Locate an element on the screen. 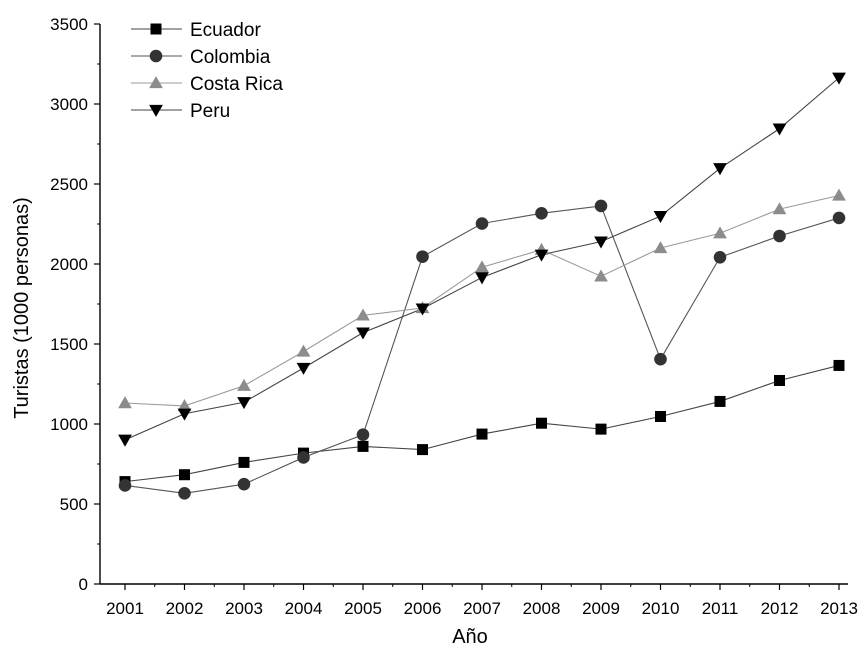 This screenshot has height=652, width=864. x-tick-label: 2006 is located at coordinates (423, 608).